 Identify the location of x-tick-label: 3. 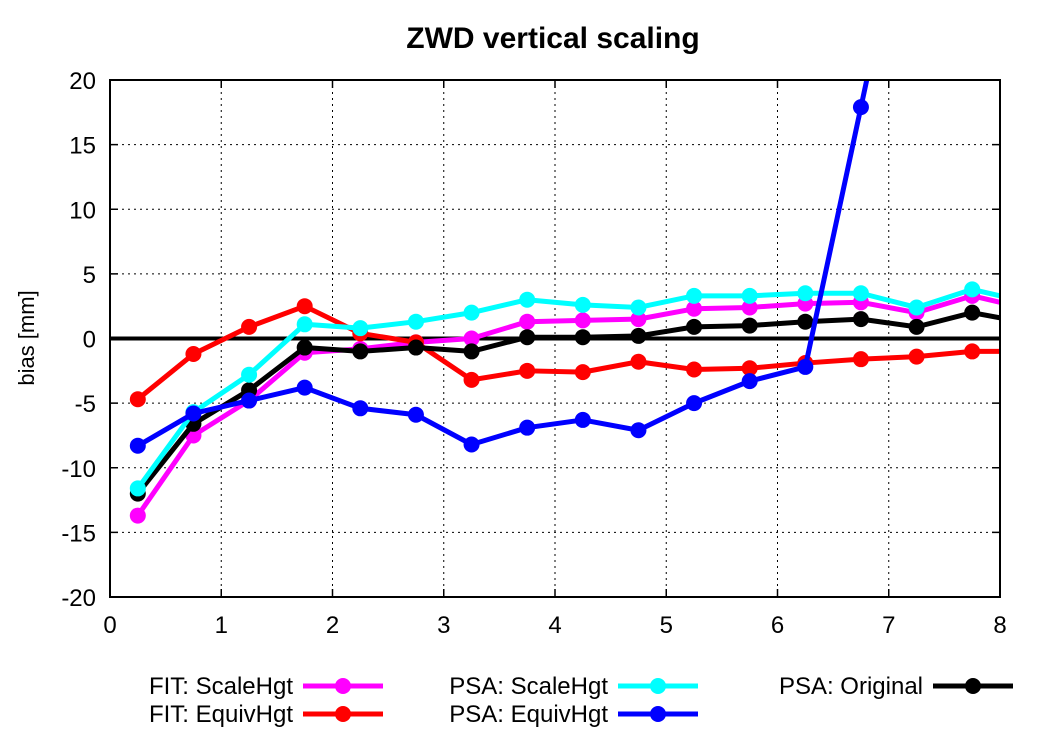
(443, 625).